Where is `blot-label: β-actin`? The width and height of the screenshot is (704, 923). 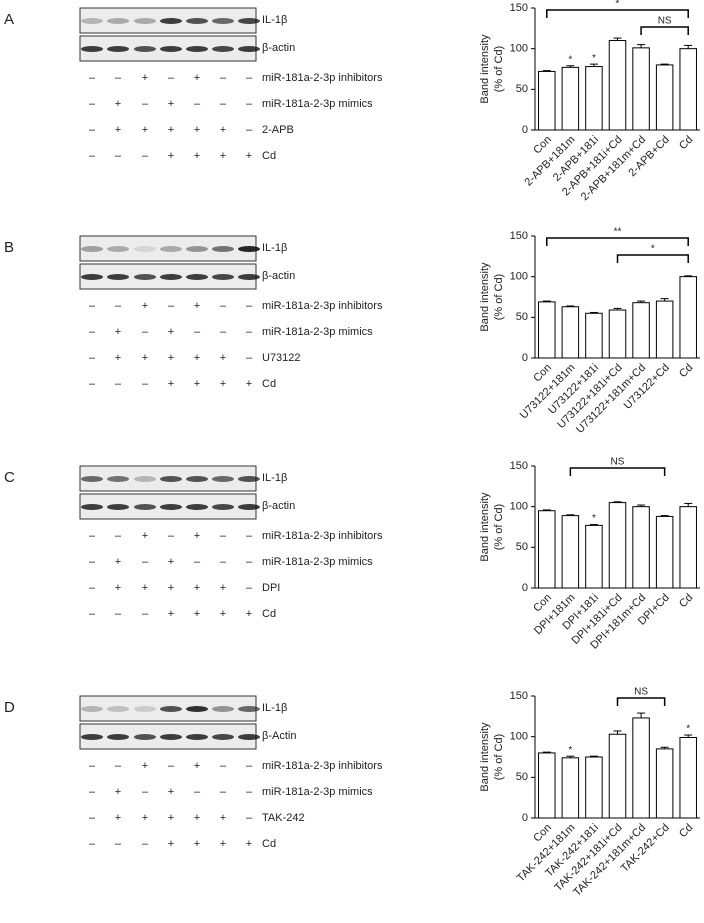 blot-label: β-actin is located at coordinates (278, 506).